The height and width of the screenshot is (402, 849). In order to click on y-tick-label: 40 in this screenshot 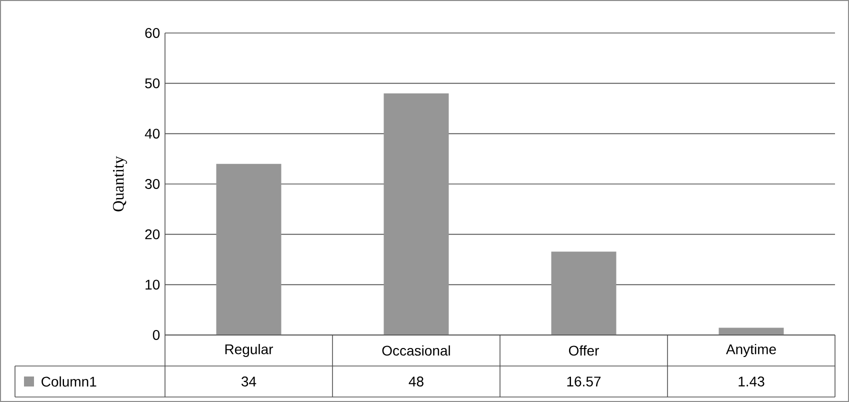, I will do `click(152, 133)`.